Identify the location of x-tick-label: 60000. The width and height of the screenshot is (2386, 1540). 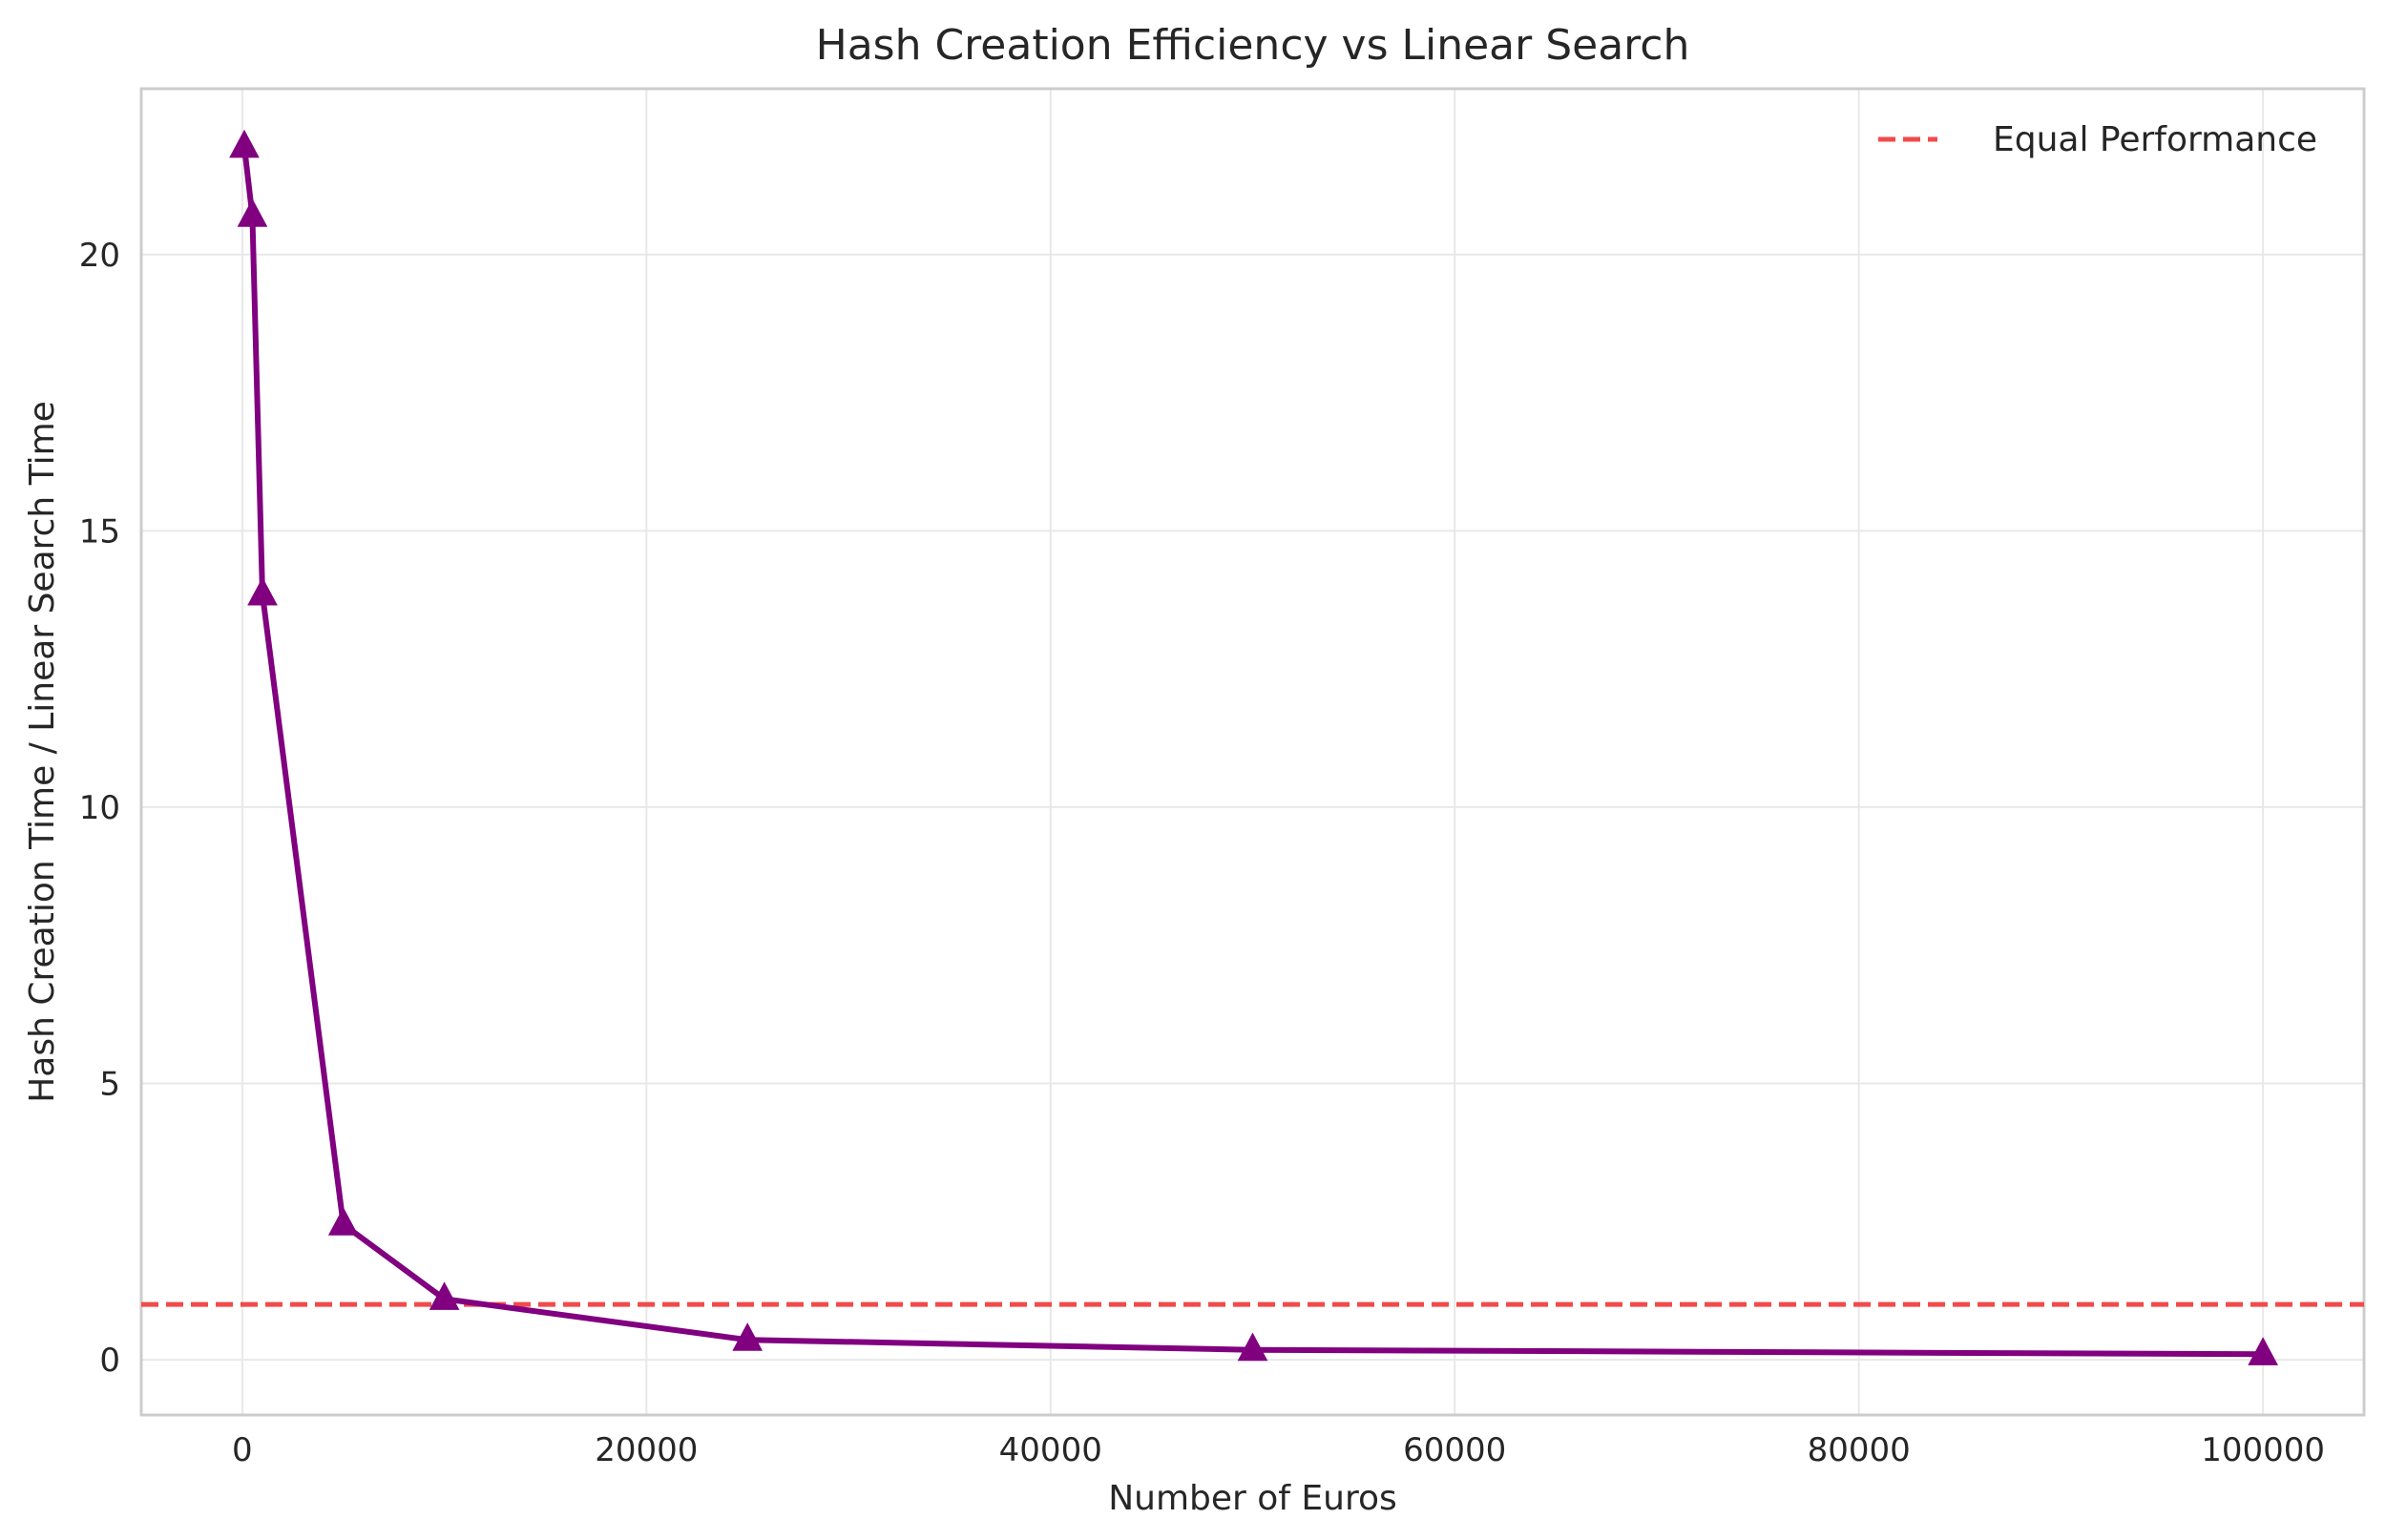
(1454, 1450).